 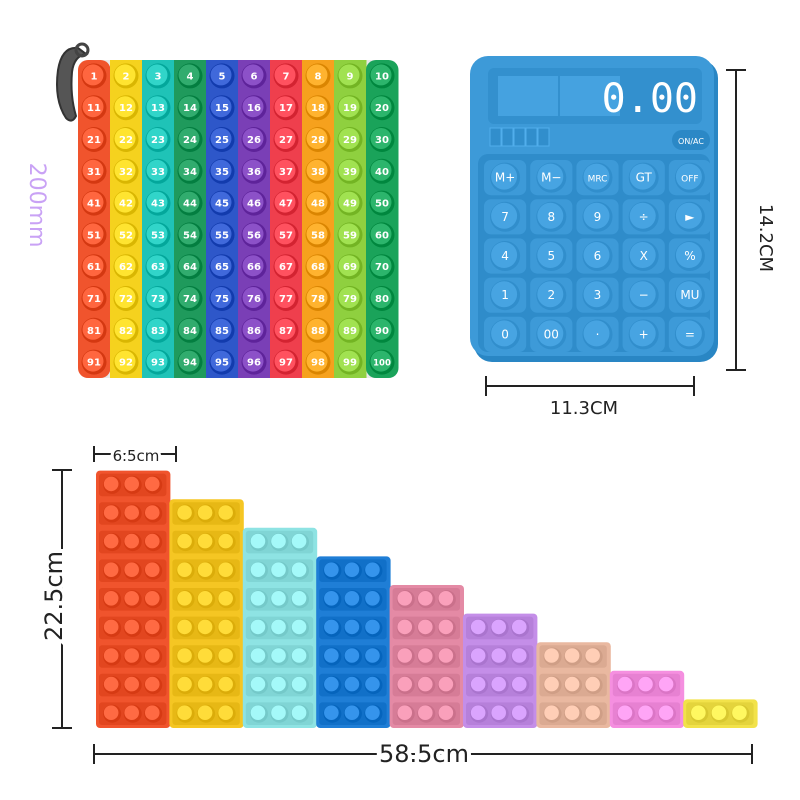 What do you see at coordinates (158, 235) in the screenshot?
I see `board-bubble-53: 53` at bounding box center [158, 235].